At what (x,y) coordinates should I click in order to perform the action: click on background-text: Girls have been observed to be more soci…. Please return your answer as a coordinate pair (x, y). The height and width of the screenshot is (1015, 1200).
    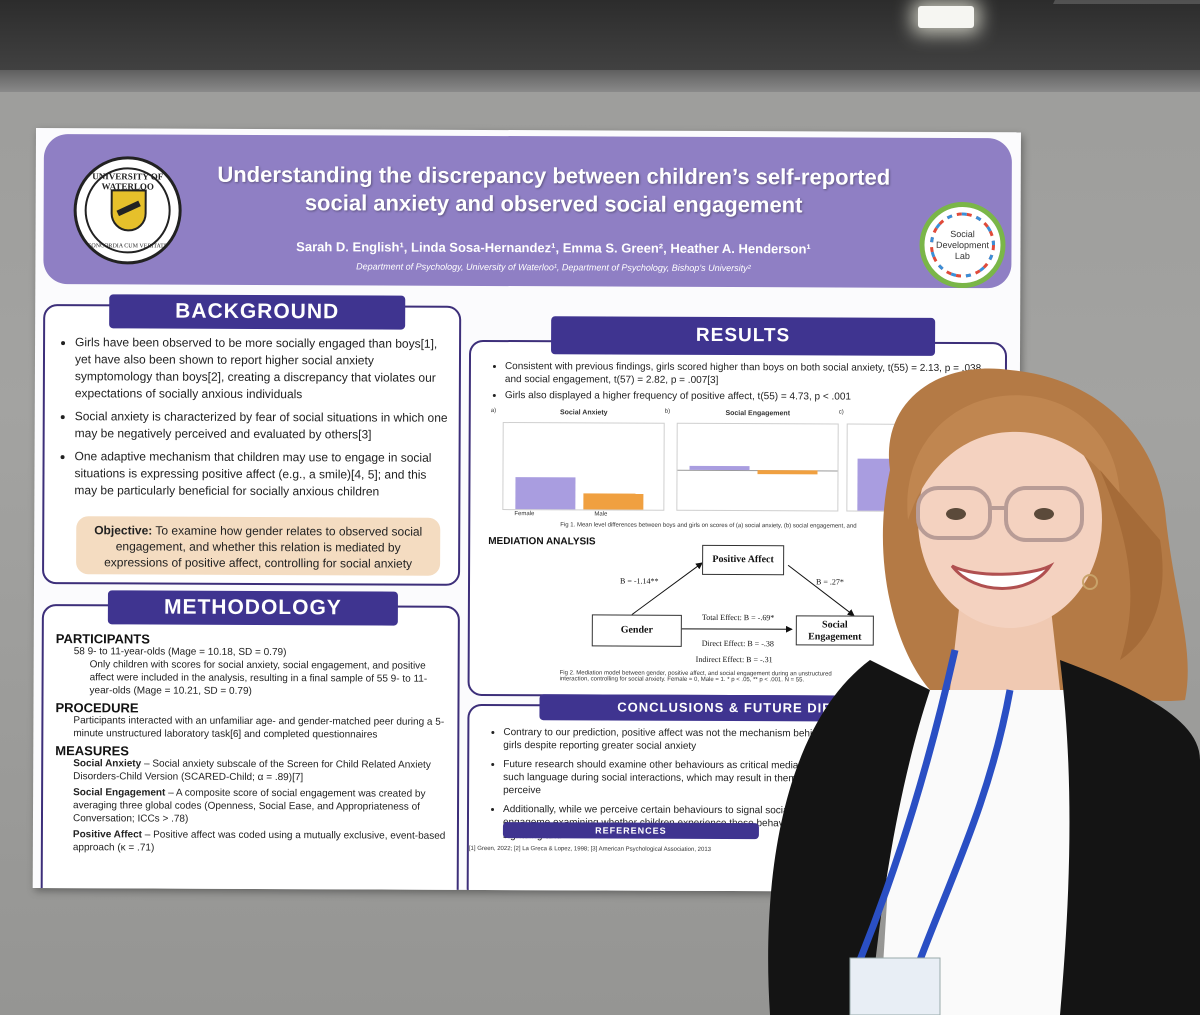
    Looking at the image, I should click on (252, 420).